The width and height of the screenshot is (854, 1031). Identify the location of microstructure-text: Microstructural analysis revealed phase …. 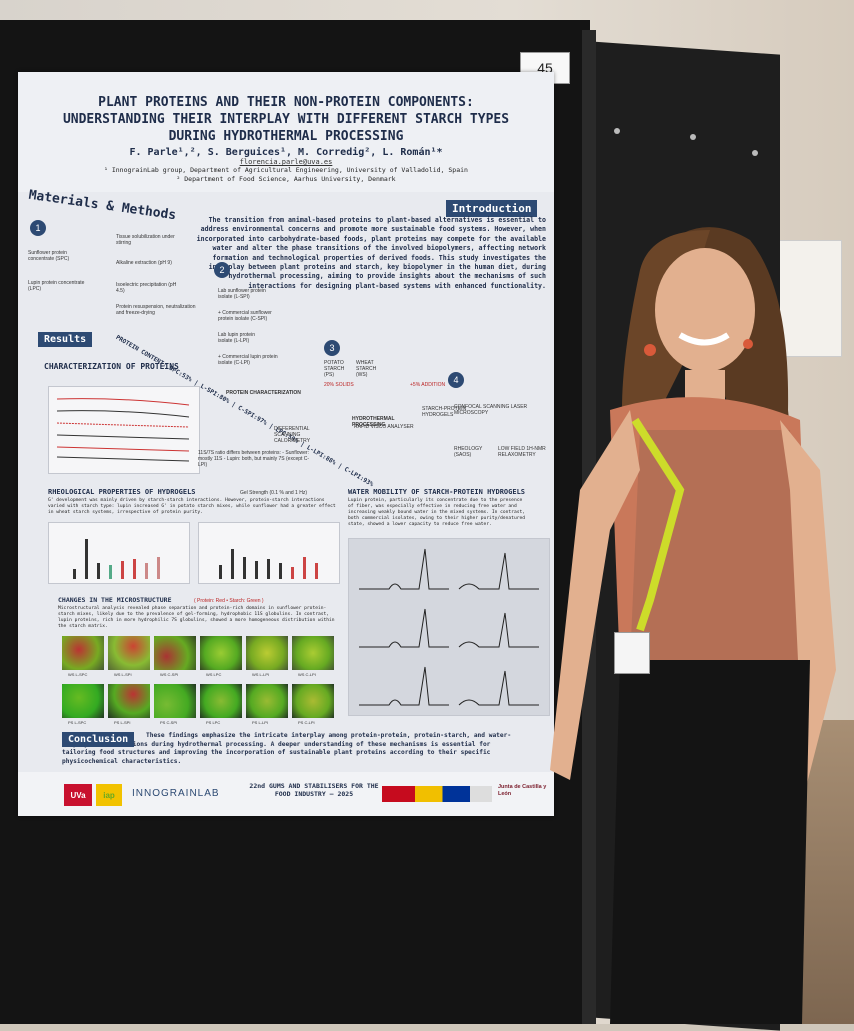
(196, 617).